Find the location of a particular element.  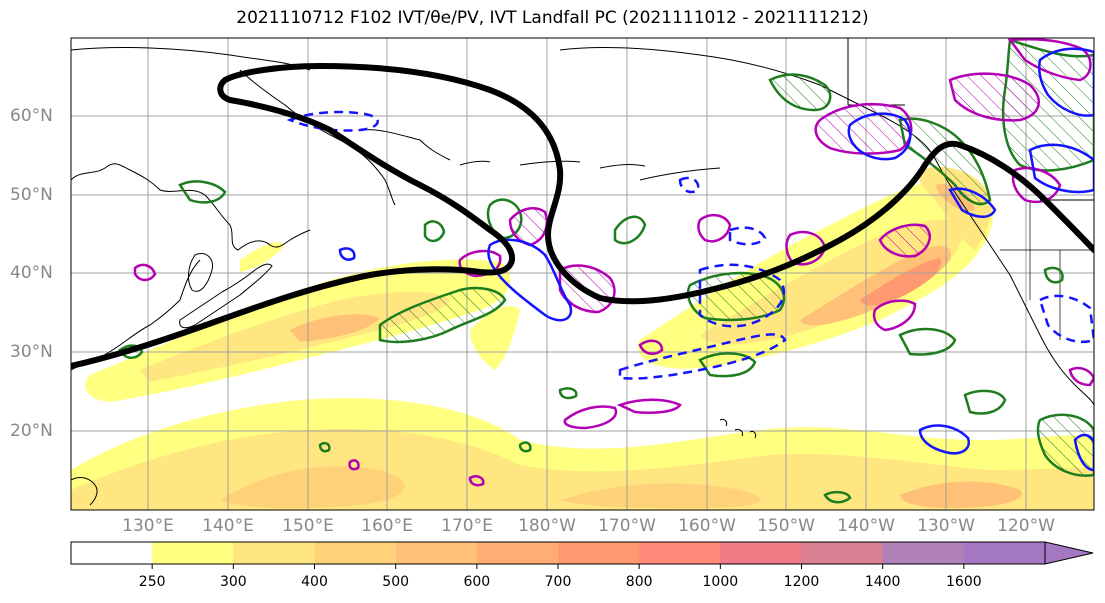

lon-label-130w: 130°W is located at coordinates (946, 526).